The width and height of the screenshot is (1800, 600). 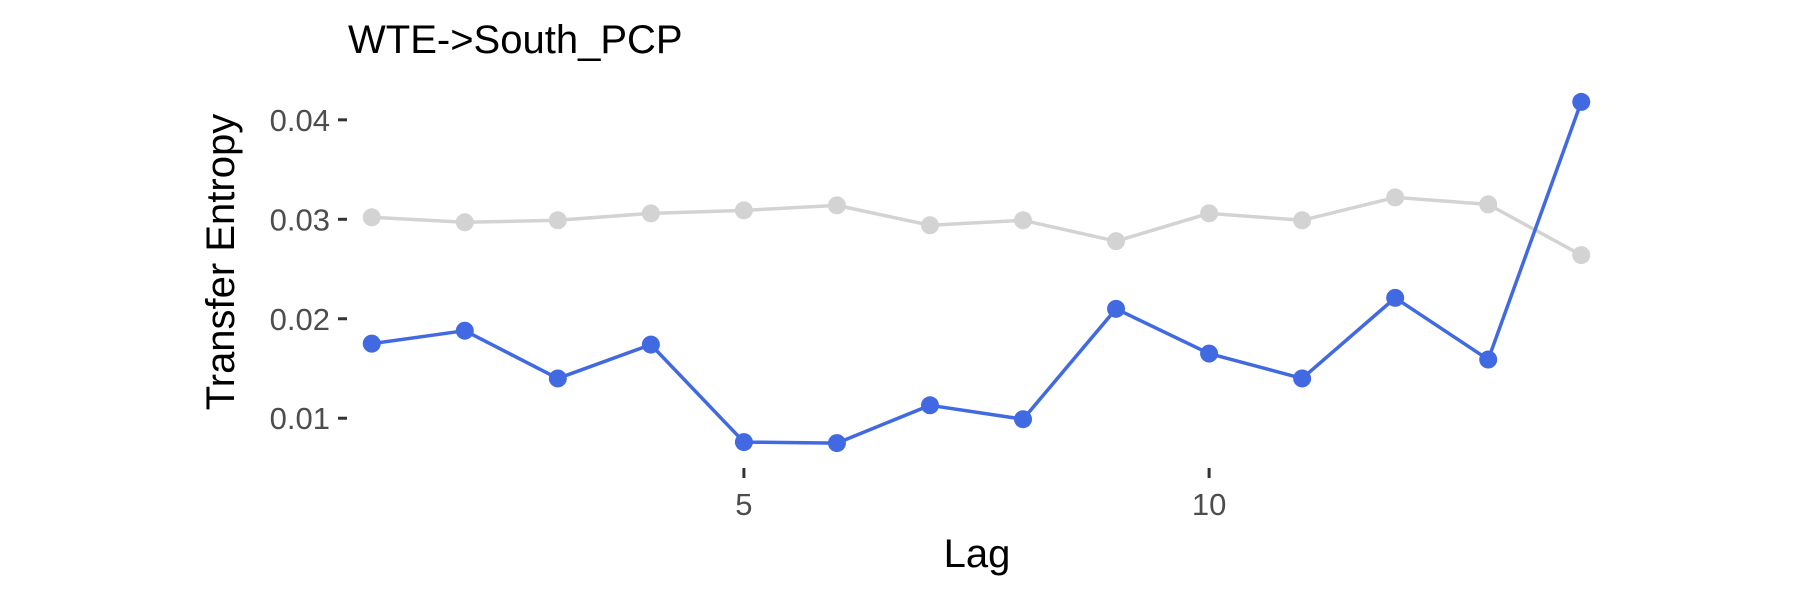 I want to click on series-line, so click(x=976, y=226).